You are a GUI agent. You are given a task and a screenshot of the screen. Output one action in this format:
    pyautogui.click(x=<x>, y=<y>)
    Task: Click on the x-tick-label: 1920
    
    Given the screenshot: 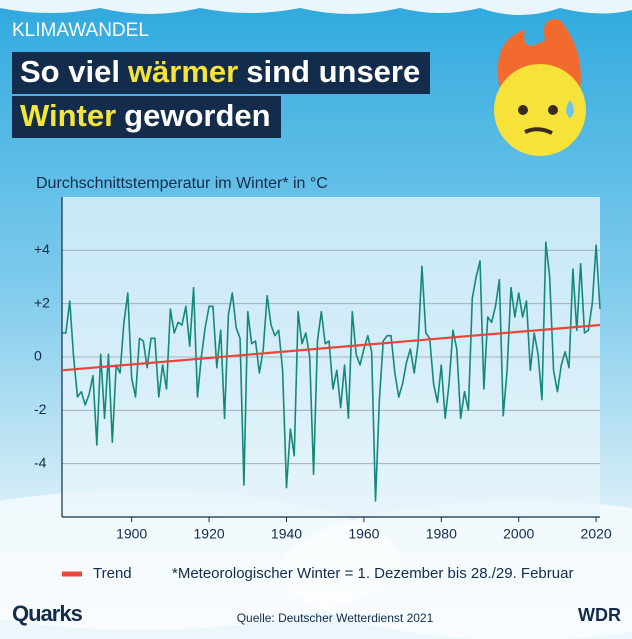 What is the action you would take?
    pyautogui.click(x=209, y=534)
    